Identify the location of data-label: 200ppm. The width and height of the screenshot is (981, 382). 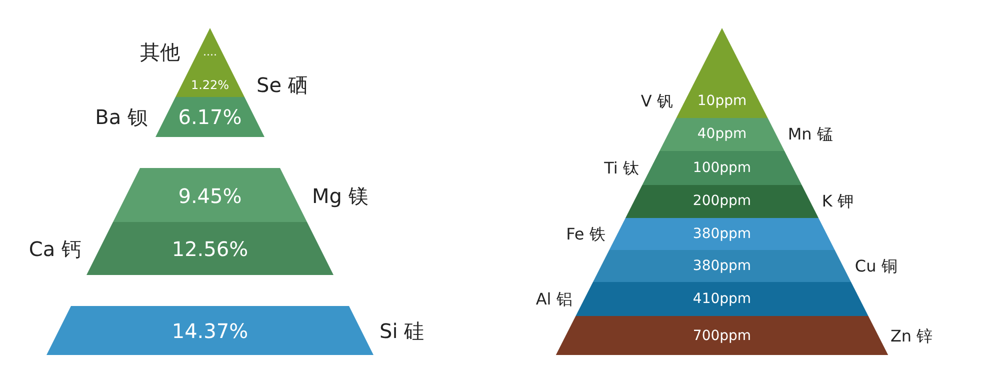
(722, 201).